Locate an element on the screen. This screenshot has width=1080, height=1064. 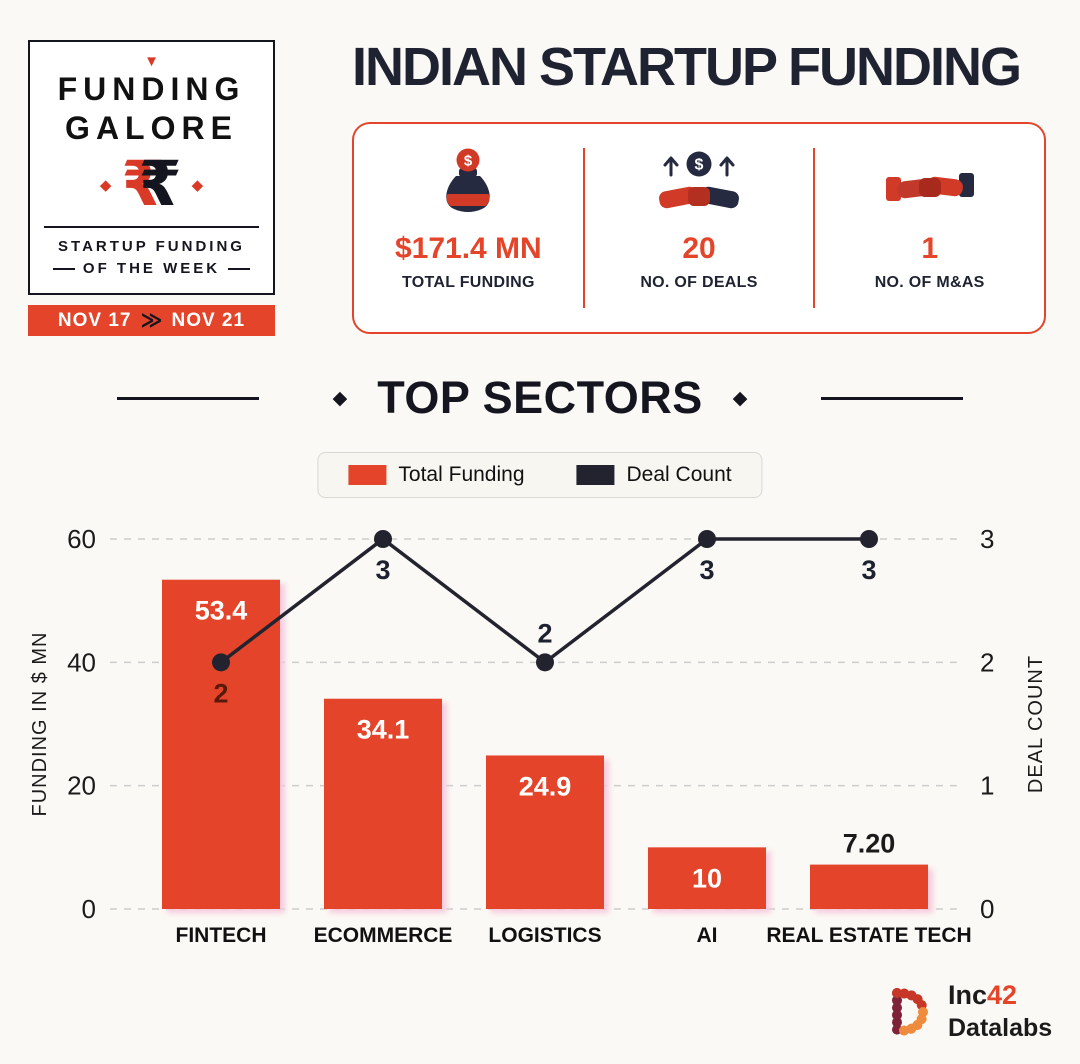
category-label: FINTECH is located at coordinates (221, 935).